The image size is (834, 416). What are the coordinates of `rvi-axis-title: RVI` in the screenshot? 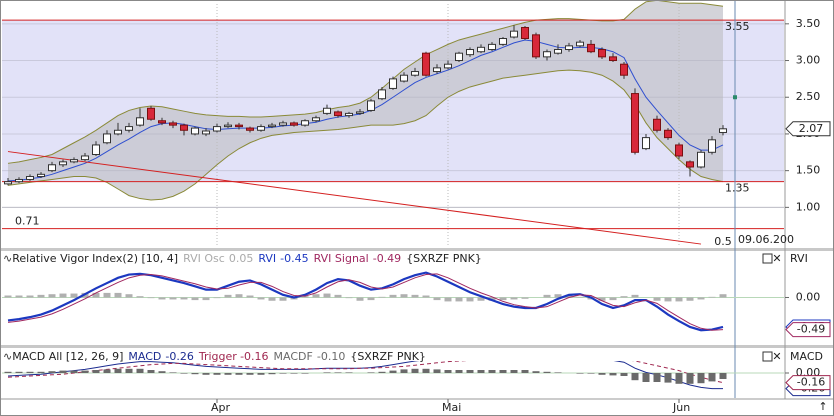 It's located at (799, 258).